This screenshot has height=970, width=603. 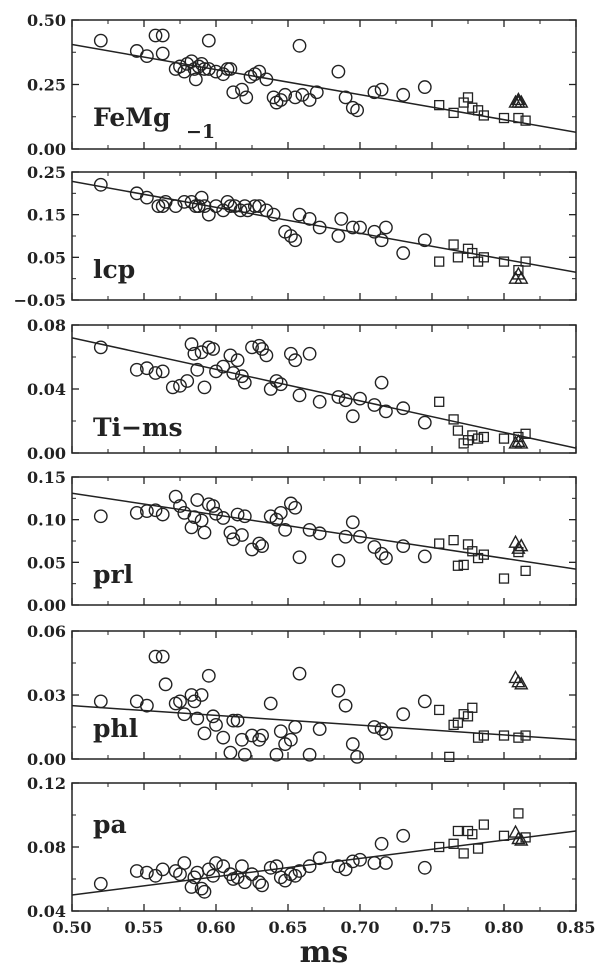 What do you see at coordinates (216, 927) in the screenshot?
I see `x-tick-label: 0.60` at bounding box center [216, 927].